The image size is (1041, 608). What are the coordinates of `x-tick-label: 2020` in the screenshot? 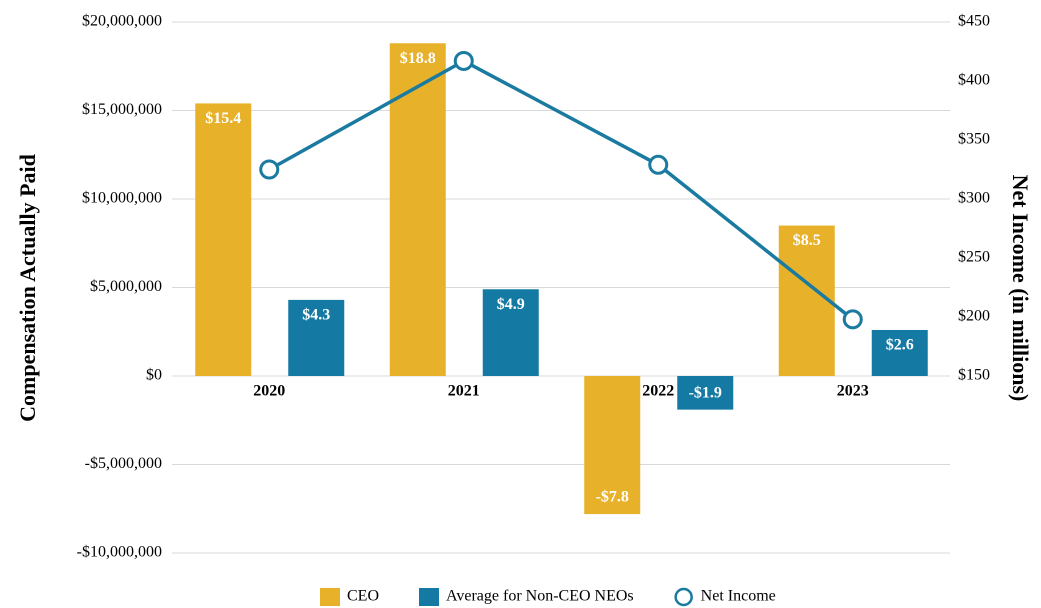 It's located at (269, 391).